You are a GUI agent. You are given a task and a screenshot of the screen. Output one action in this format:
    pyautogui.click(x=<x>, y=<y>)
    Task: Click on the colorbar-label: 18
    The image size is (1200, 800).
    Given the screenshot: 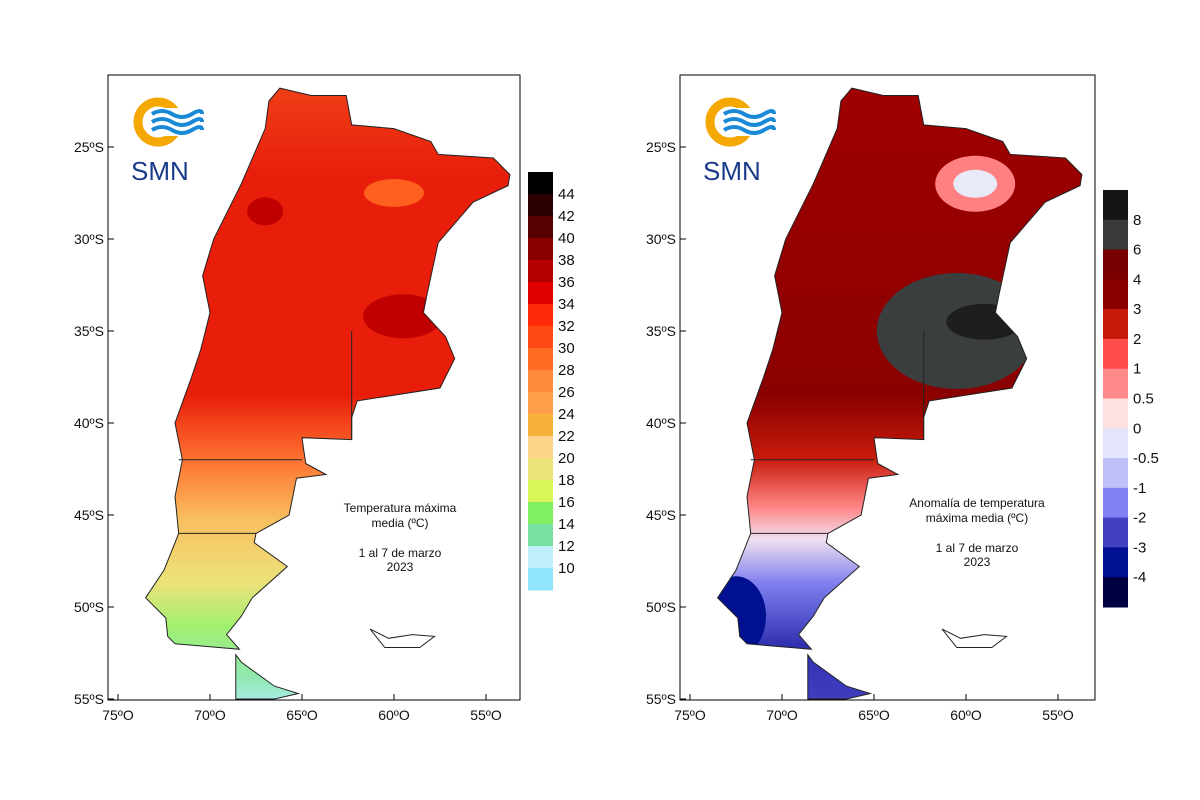 What is the action you would take?
    pyautogui.click(x=566, y=480)
    